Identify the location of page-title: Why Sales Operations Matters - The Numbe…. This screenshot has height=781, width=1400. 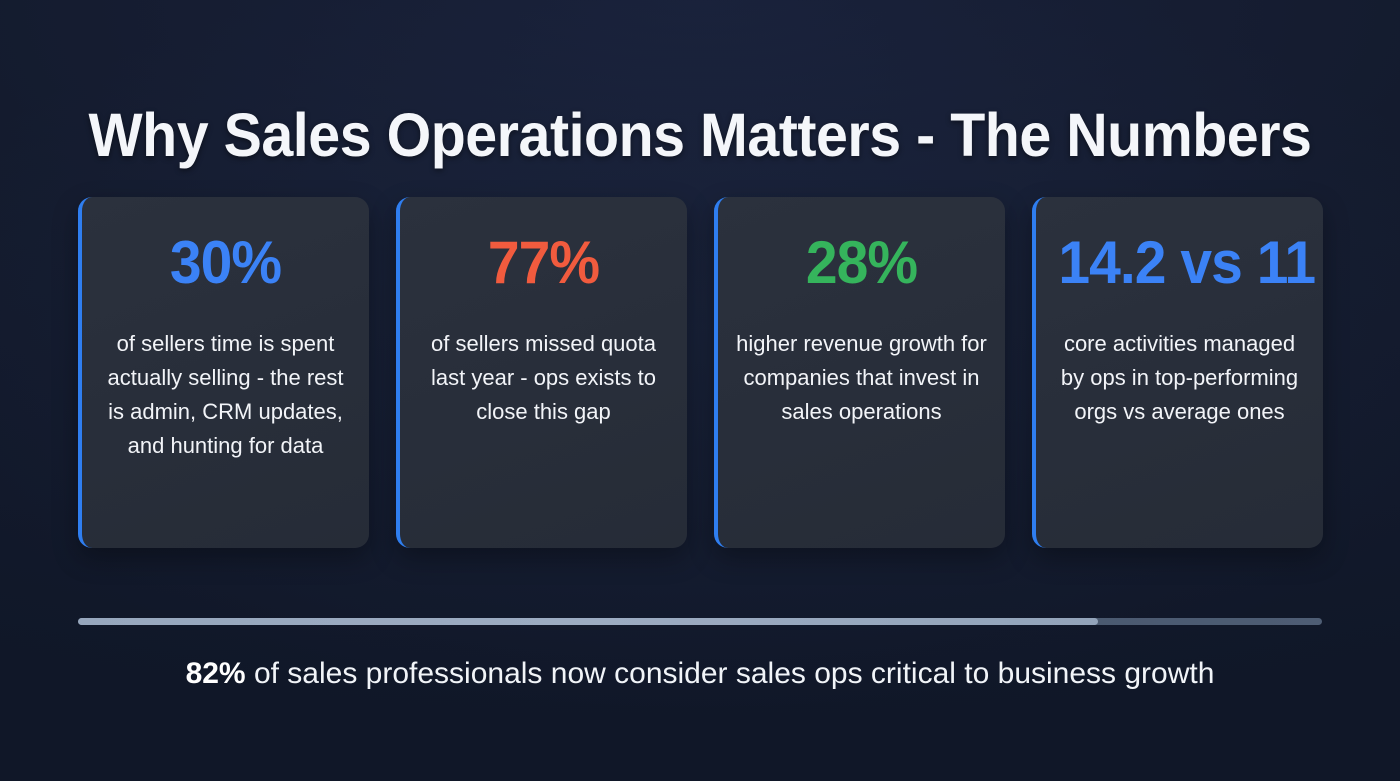
(700, 134).